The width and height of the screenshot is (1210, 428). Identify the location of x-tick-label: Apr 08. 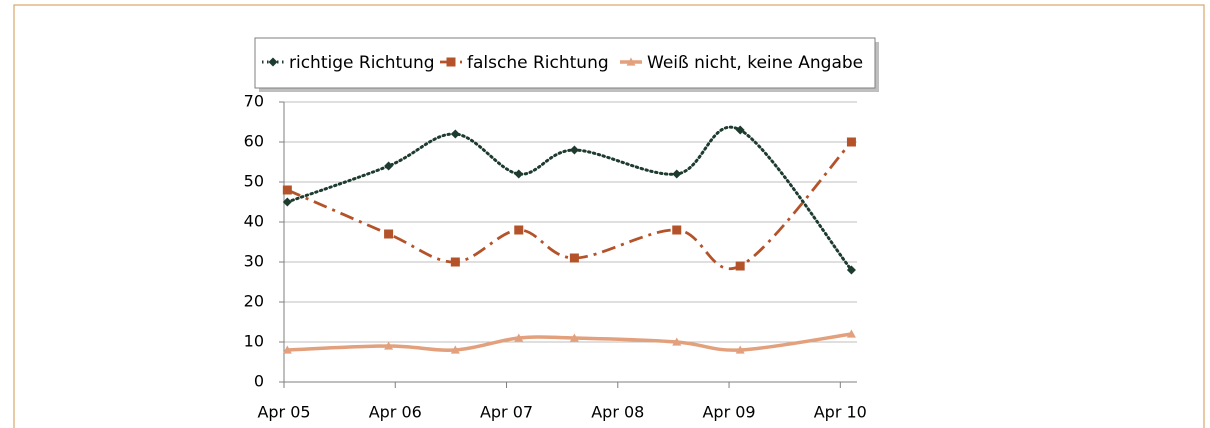
(617, 412).